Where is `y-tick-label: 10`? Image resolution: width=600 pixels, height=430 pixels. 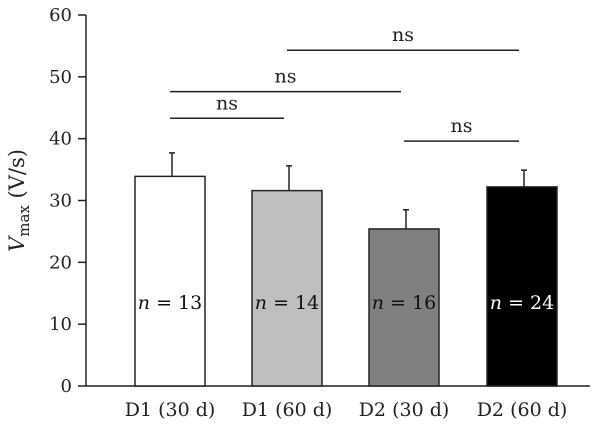 y-tick-label: 10 is located at coordinates (60, 324).